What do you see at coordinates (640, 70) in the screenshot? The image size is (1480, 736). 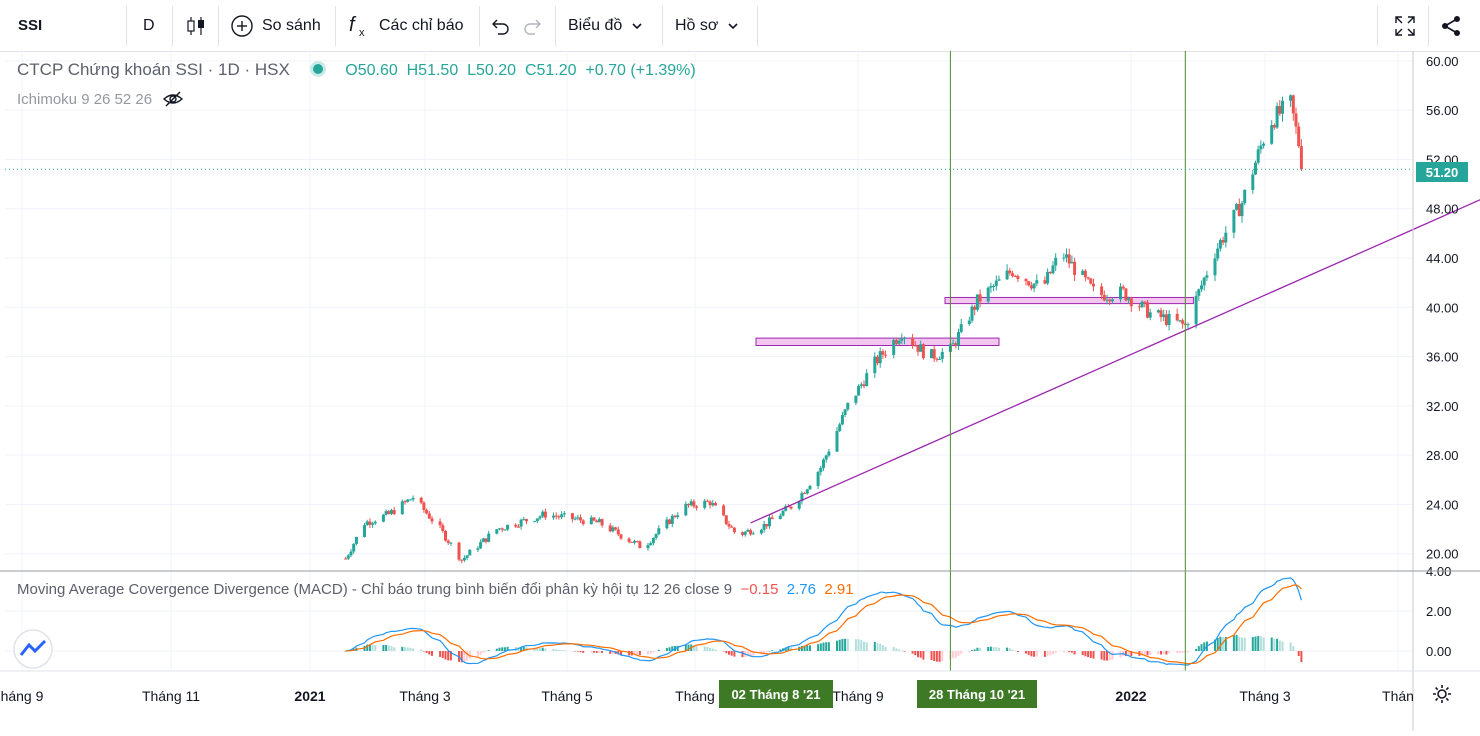 I see `change-value: +0.70 (+1.39%)` at bounding box center [640, 70].